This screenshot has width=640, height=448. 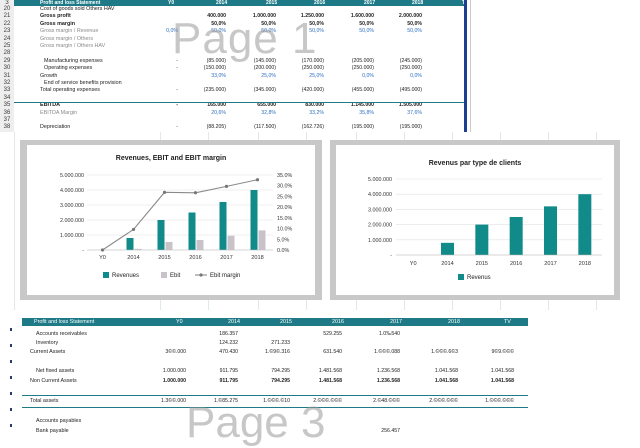 I want to click on row-label: Growth, so click(x=48, y=76).